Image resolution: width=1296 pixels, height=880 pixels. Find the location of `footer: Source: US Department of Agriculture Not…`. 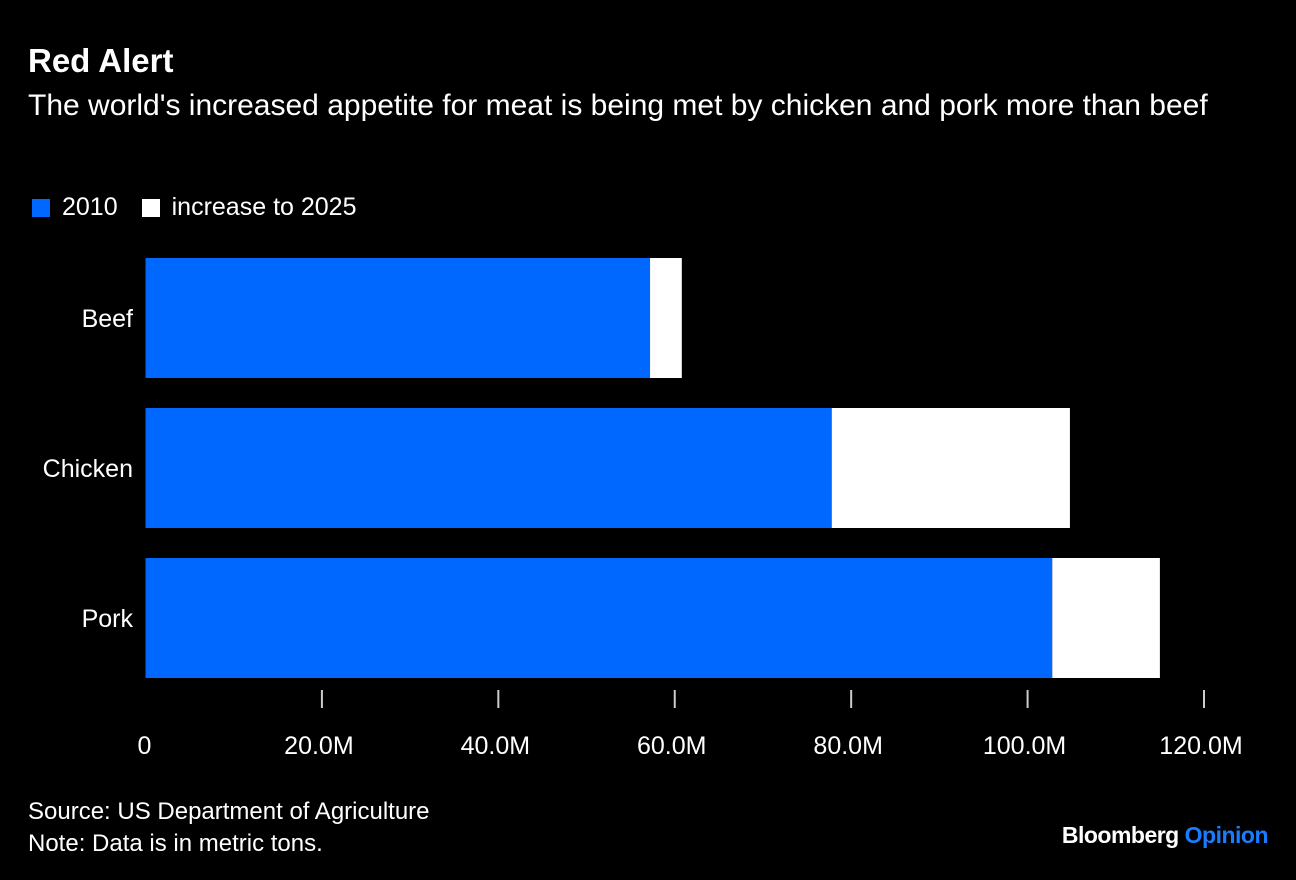

footer: Source: US Department of Agriculture Not… is located at coordinates (229, 828).